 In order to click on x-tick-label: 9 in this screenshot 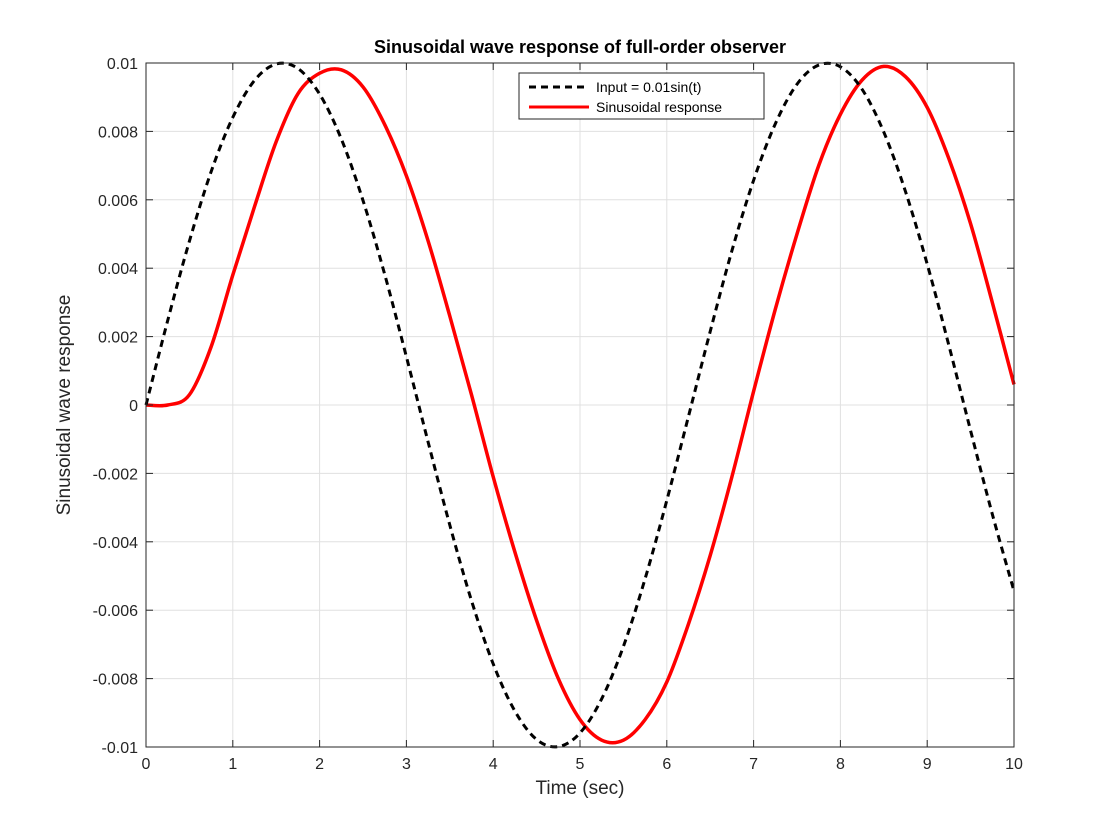, I will do `click(927, 764)`.